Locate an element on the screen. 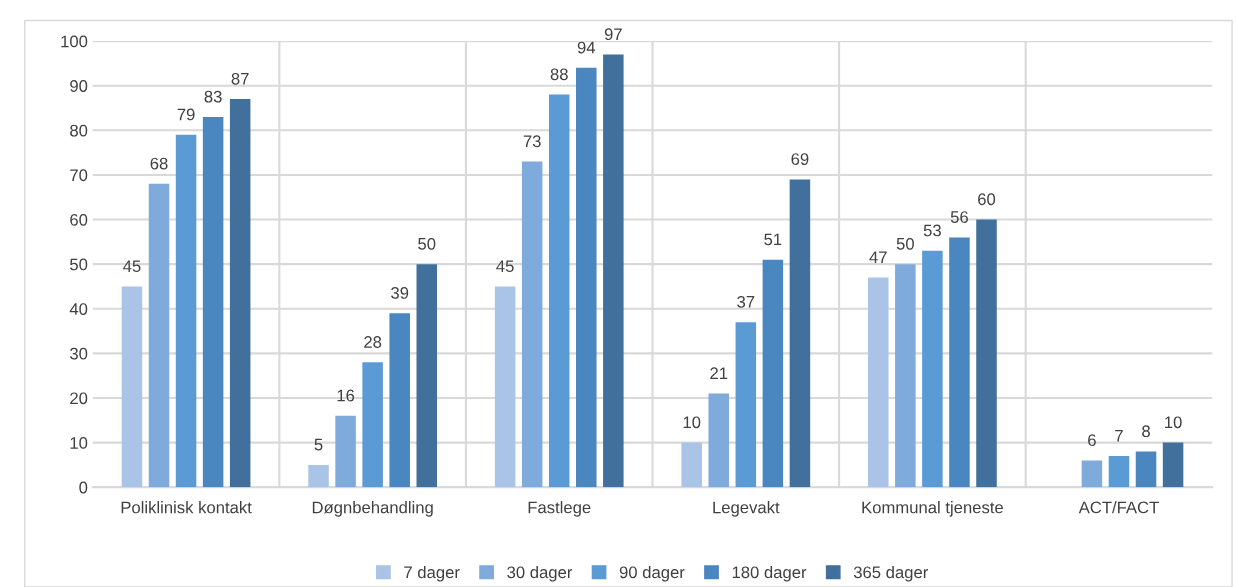 The width and height of the screenshot is (1237, 587). data-label: 60 is located at coordinates (987, 199).